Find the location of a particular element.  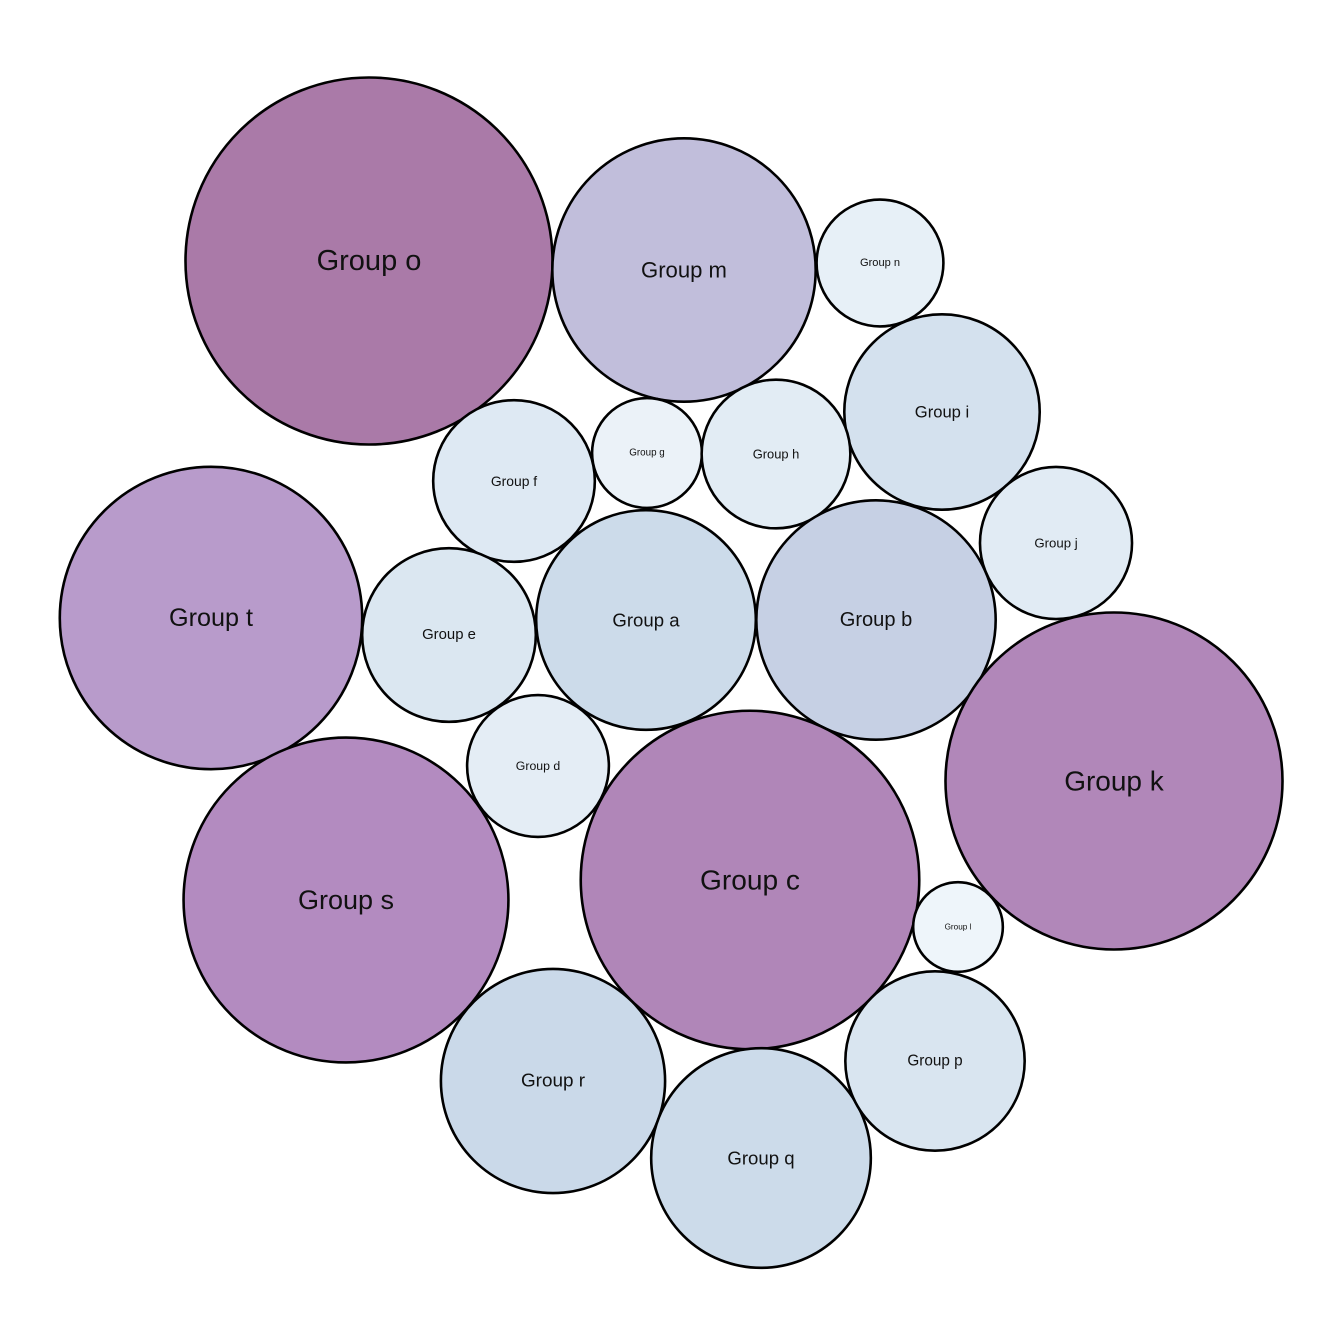

bubble-group-t: Group t is located at coordinates (211, 618).